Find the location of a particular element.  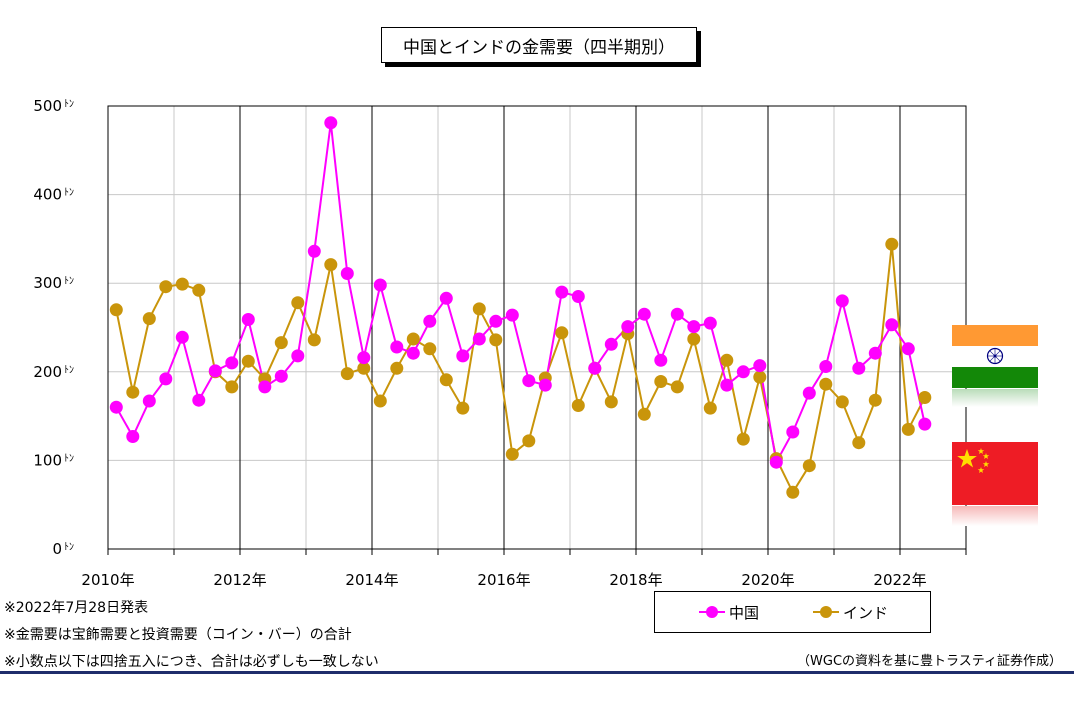

legend-item-india: インド is located at coordinates (850, 612).